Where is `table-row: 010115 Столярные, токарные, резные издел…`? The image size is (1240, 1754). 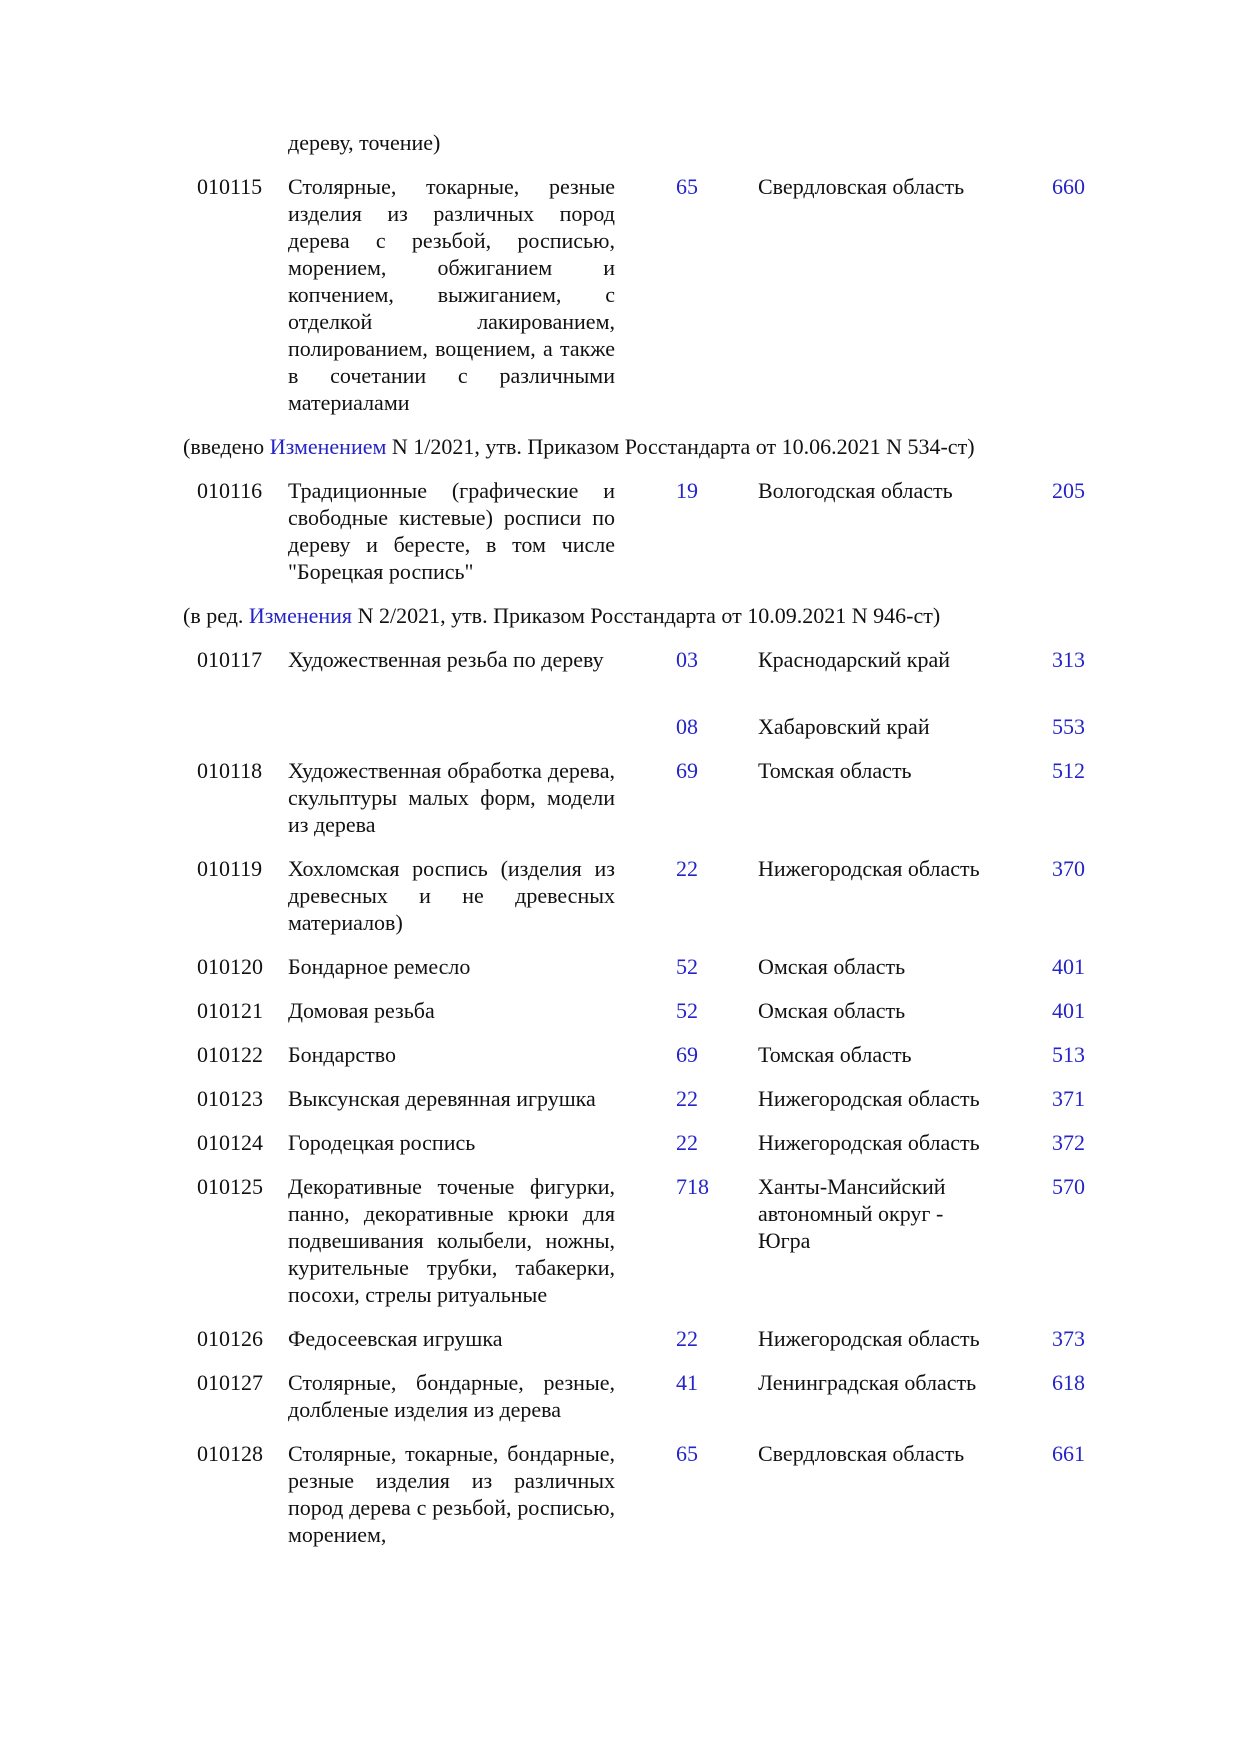 table-row: 010115 Столярные, токарные, резные издел… is located at coordinates (634, 294).